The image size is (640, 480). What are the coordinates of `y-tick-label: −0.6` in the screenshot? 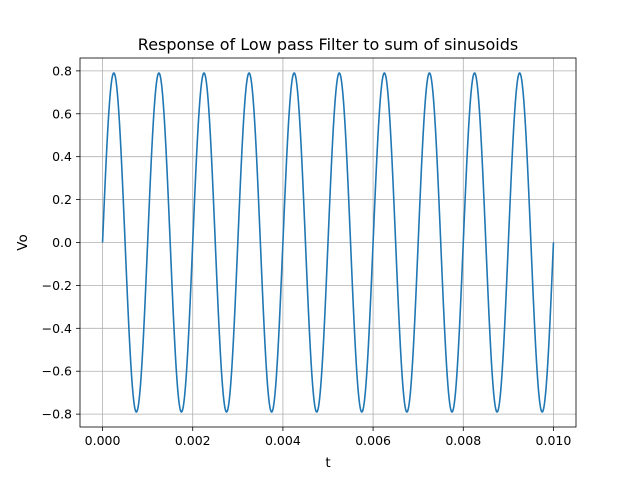 It's located at (57, 371).